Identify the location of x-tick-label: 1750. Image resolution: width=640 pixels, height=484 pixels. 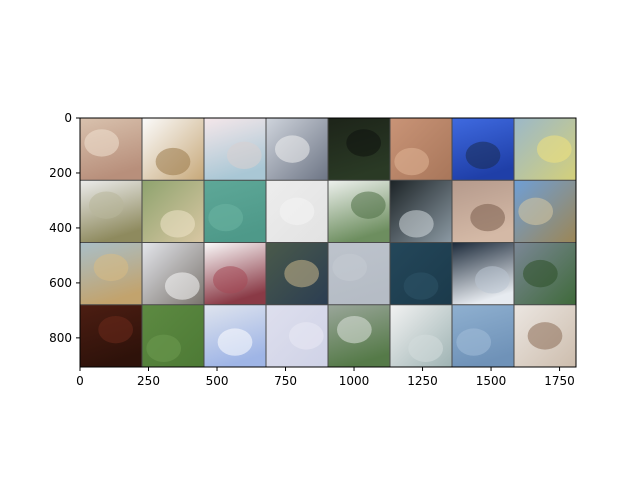
(559, 381).